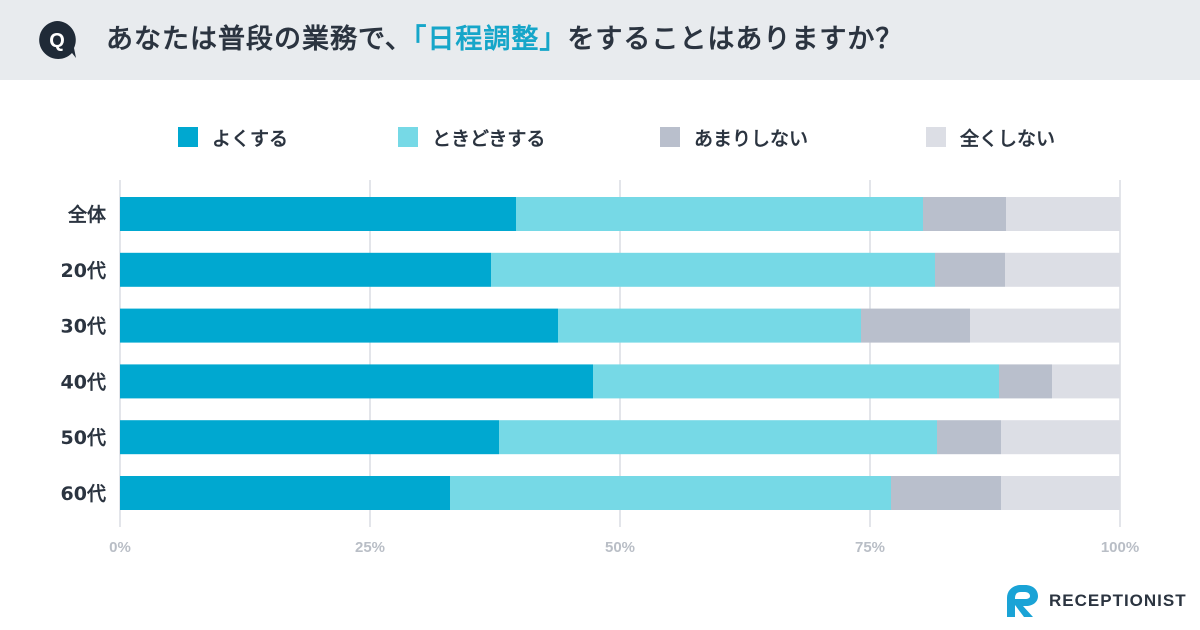 The width and height of the screenshot is (1200, 630). I want to click on question-badge-label: Q, so click(57, 41).